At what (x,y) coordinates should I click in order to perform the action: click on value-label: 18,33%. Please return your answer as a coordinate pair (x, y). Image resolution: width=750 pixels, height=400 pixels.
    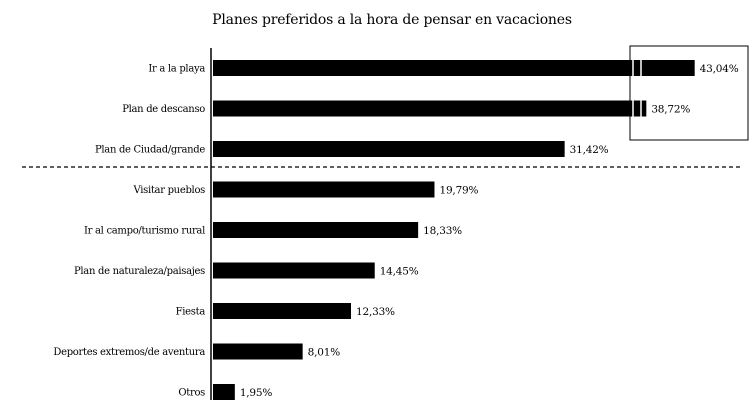
    Looking at the image, I should click on (442, 231).